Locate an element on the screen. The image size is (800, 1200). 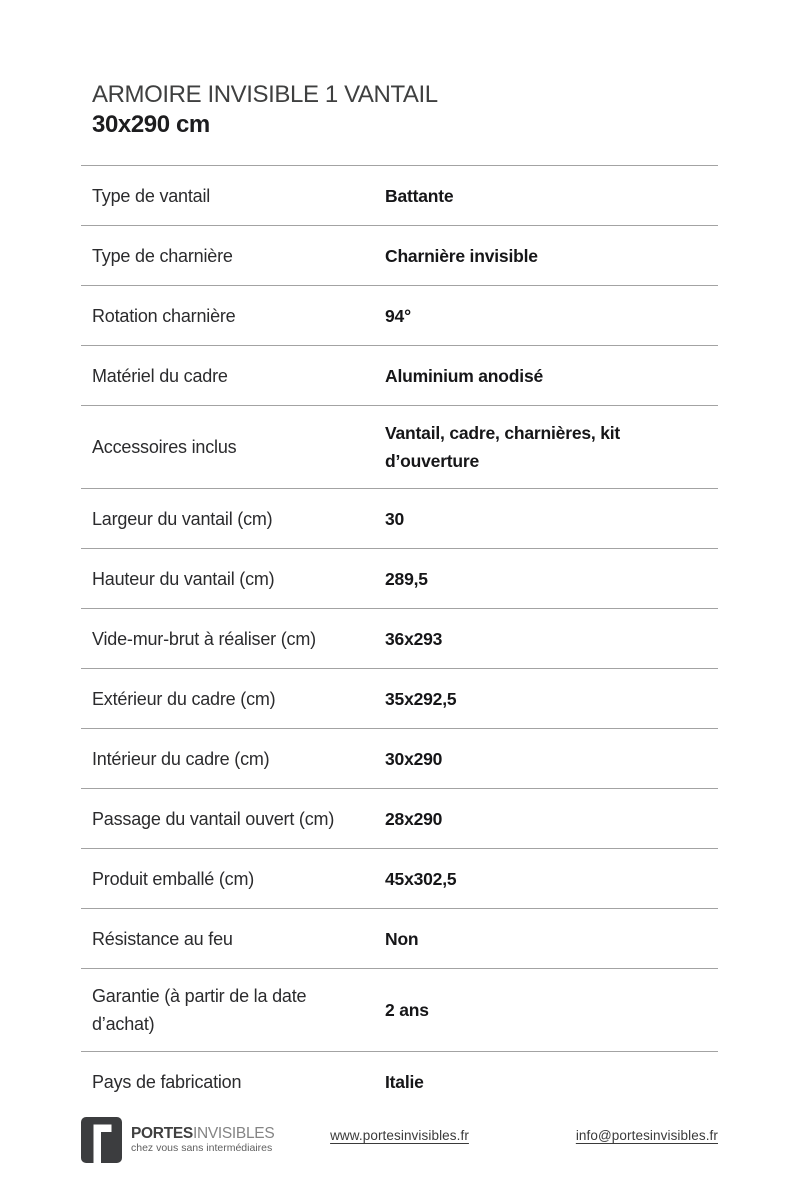
spec-row: Matériel du cadre Aluminium anodisé is located at coordinates (399, 375).